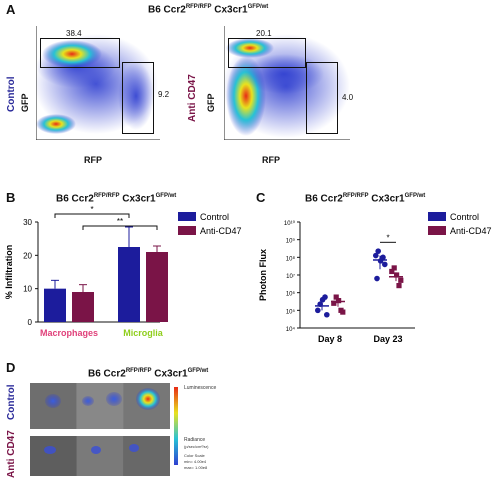 This screenshot has width=501, height=481. I want to click on b-ytick-label: 30, so click(27, 222).